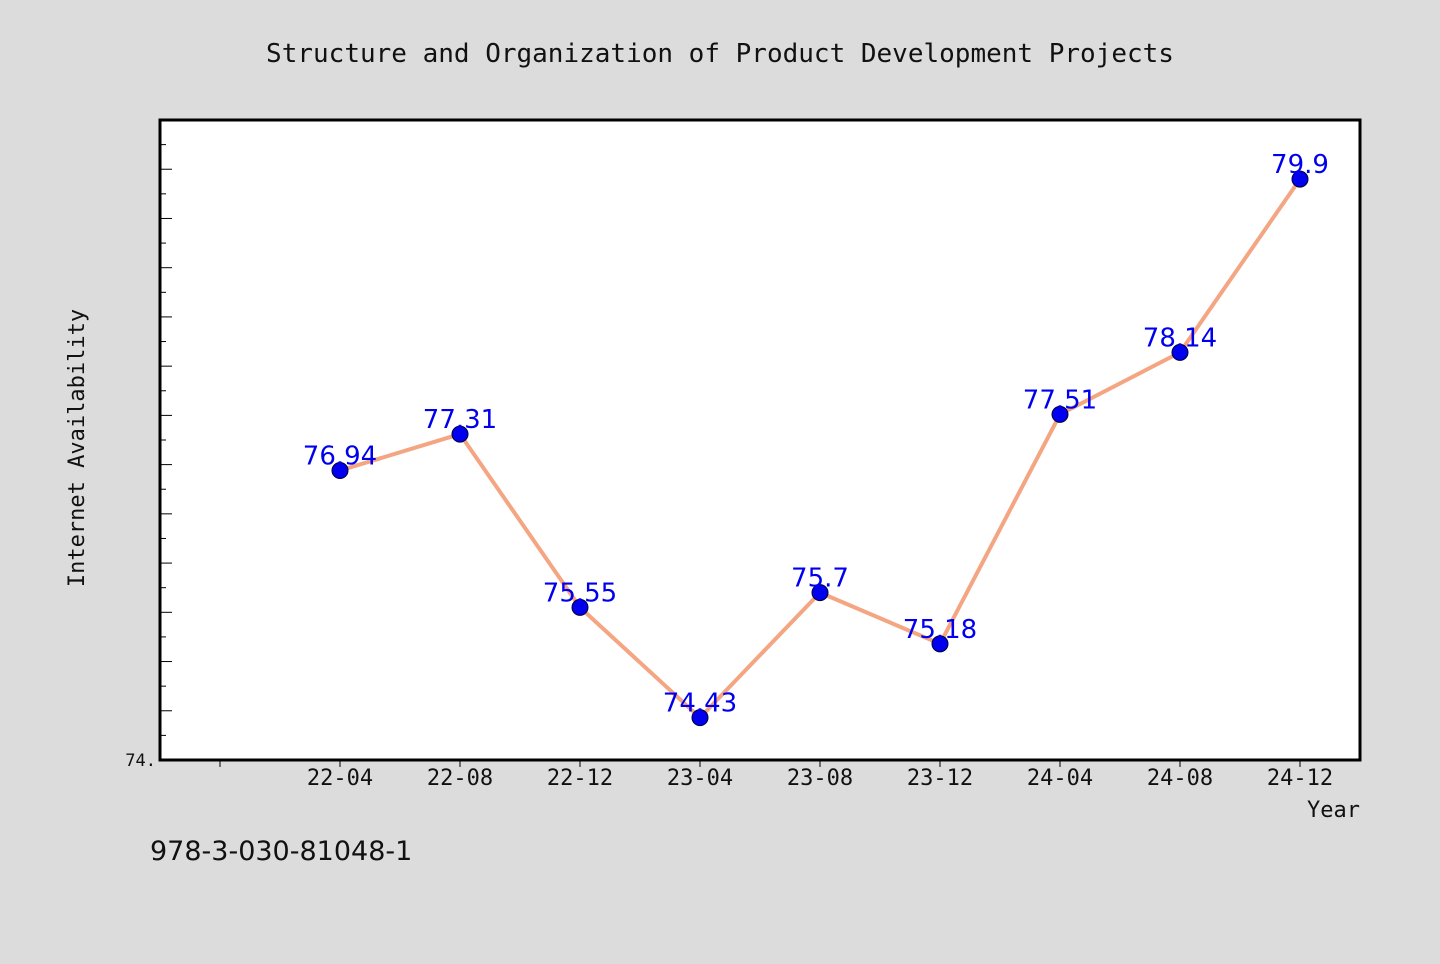 Image resolution: width=1440 pixels, height=964 pixels. I want to click on x-tick-label: 23-12, so click(940, 778).